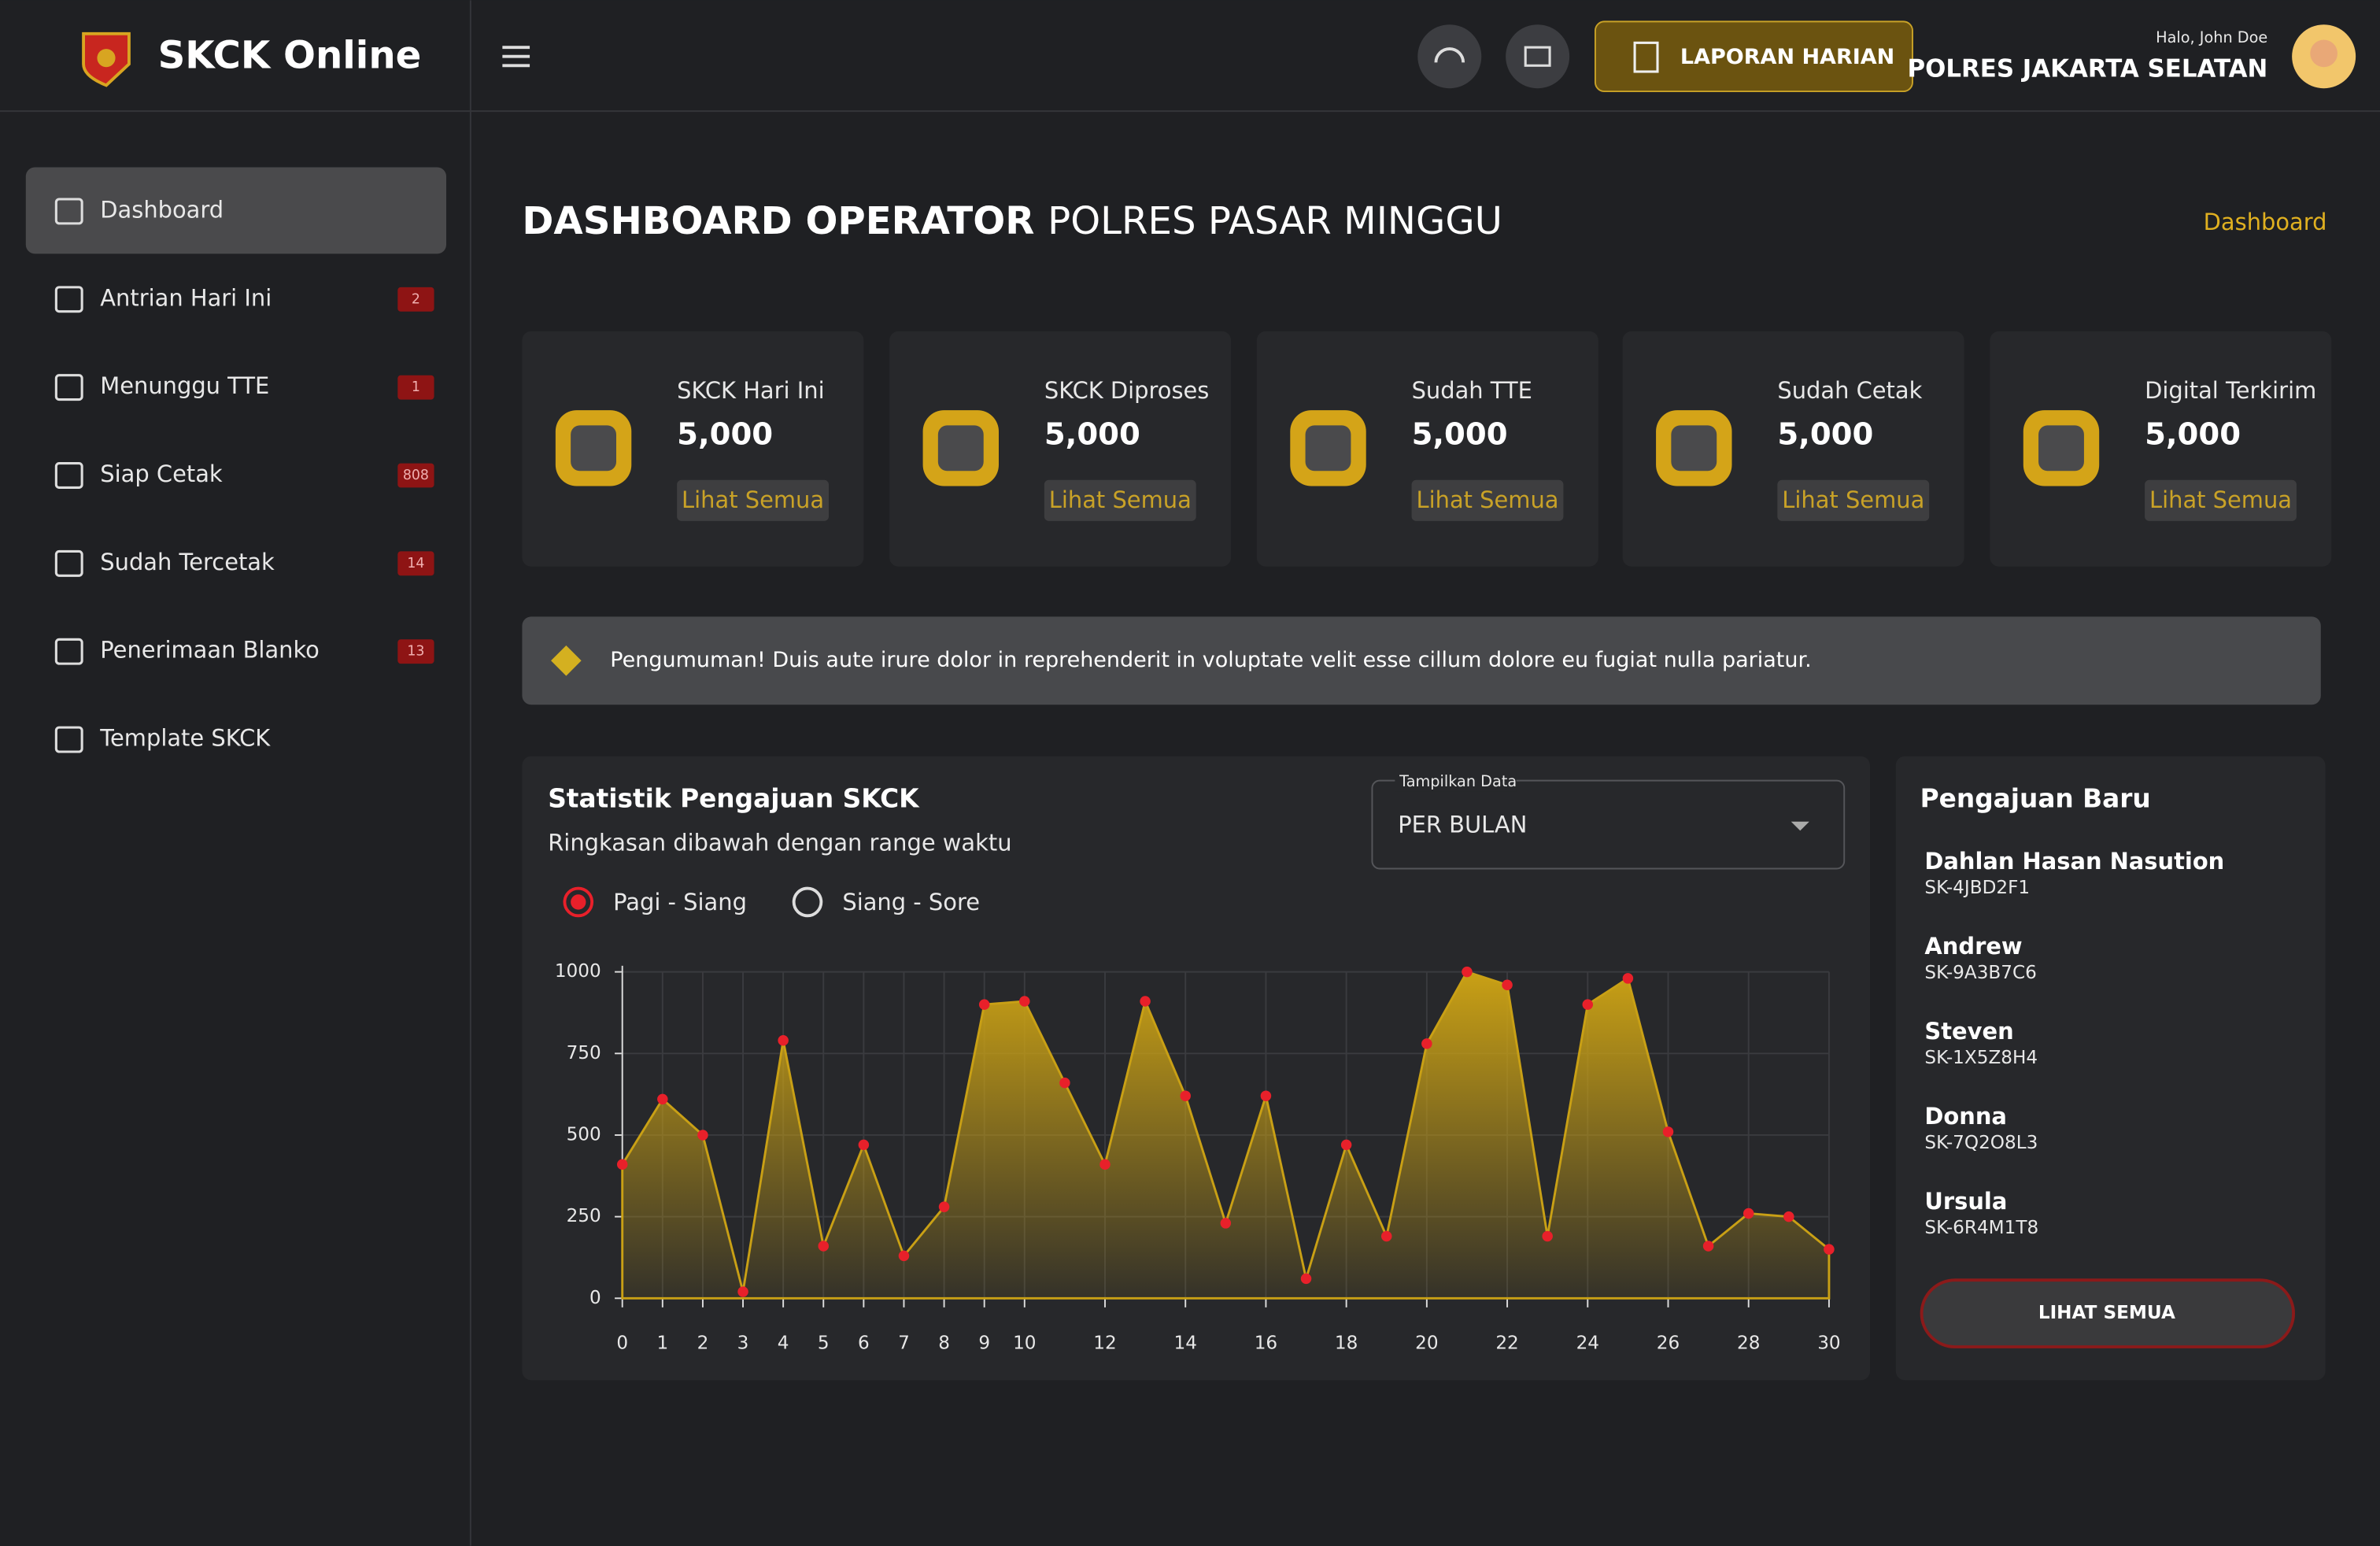  What do you see at coordinates (1965, 1117) in the screenshot?
I see `applicant-name: Donna` at bounding box center [1965, 1117].